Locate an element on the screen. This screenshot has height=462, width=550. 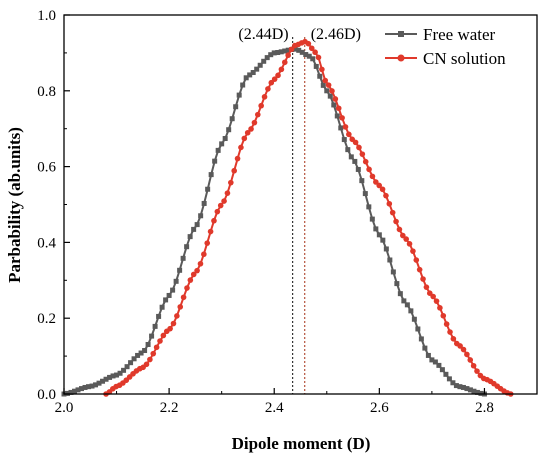
legend-label-cn-solution: CN solution is located at coordinates (464, 58).